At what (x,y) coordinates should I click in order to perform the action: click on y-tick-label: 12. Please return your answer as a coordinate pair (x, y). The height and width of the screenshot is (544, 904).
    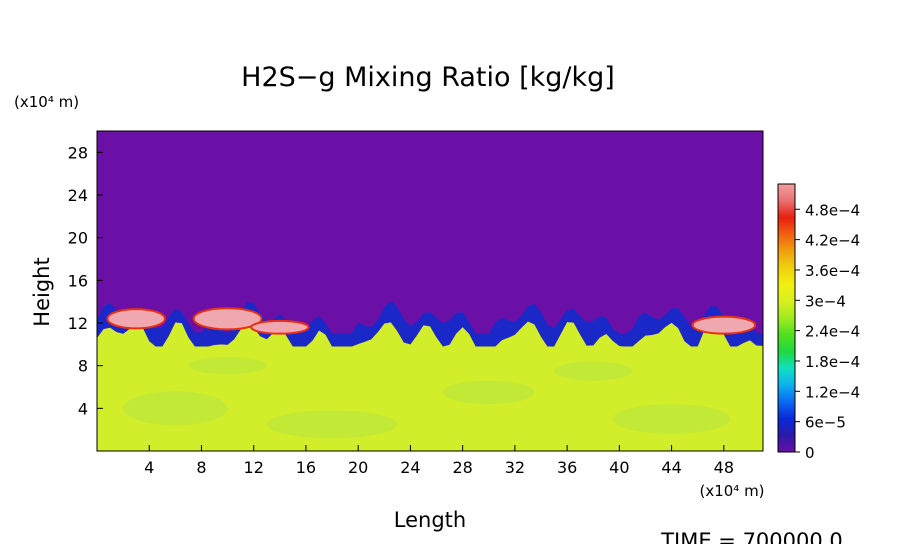
    Looking at the image, I should click on (78, 323).